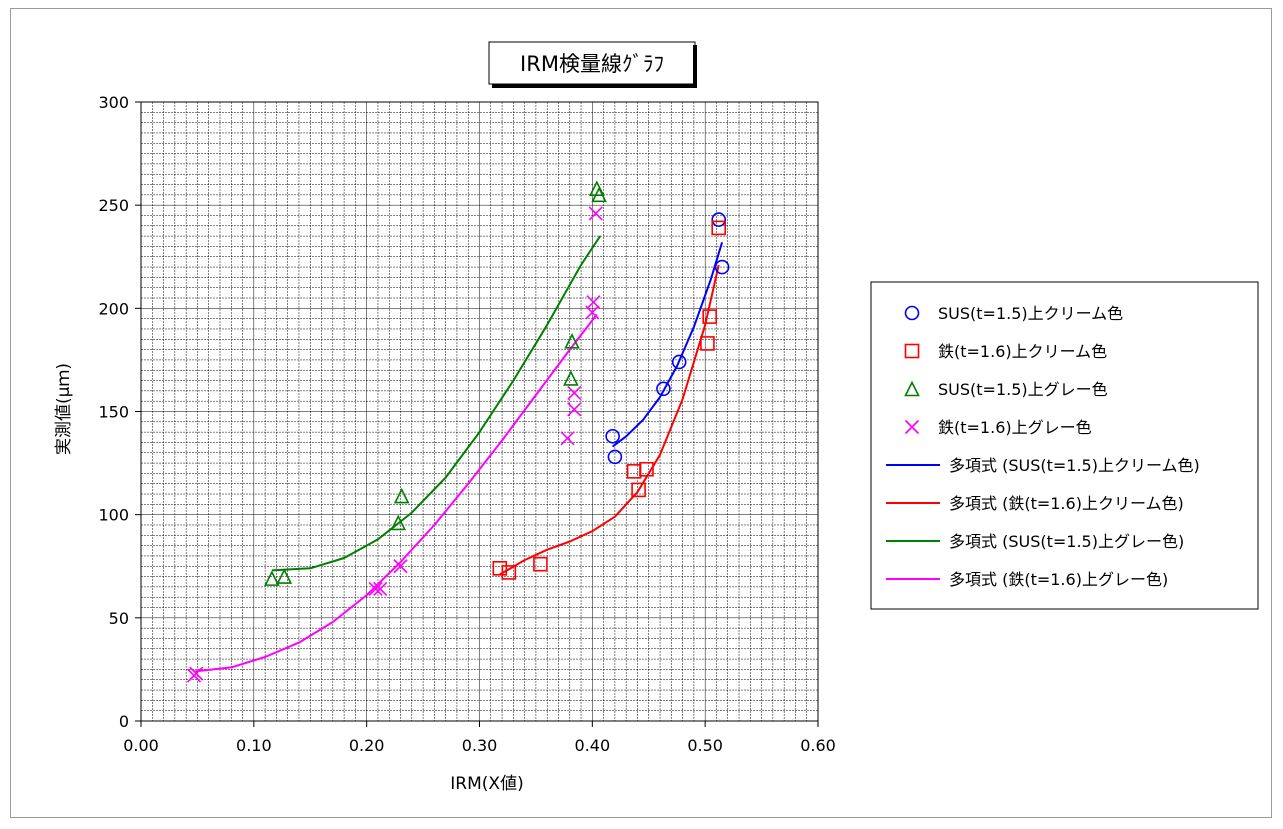  What do you see at coordinates (113, 515) in the screenshot?
I see `y-tick-label: 100` at bounding box center [113, 515].